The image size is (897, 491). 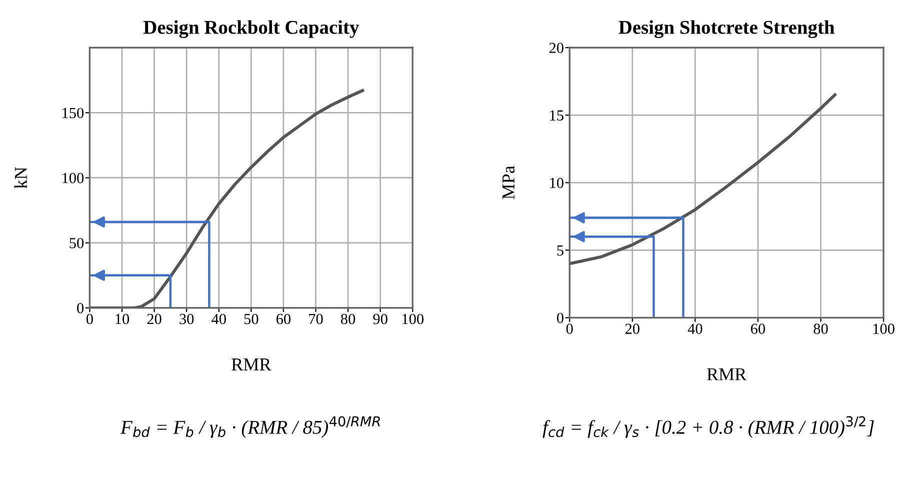 What do you see at coordinates (508, 183) in the screenshot?
I see `y-axis-title: MPa` at bounding box center [508, 183].